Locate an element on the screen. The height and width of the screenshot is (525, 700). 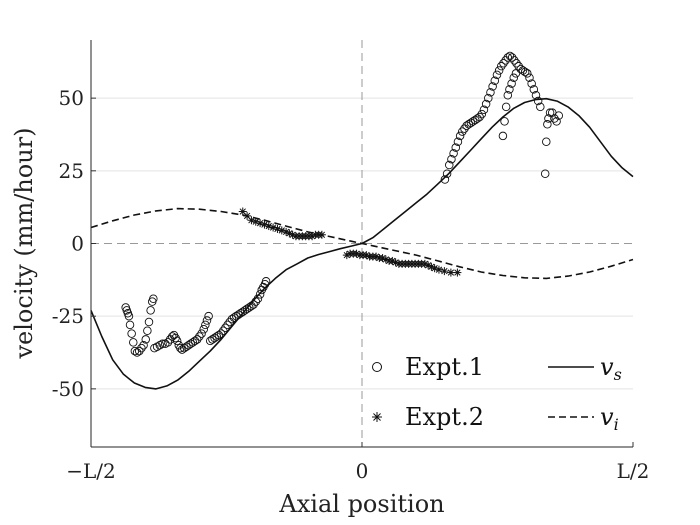
y-tick-label: 50 is located at coordinates (71, 98).